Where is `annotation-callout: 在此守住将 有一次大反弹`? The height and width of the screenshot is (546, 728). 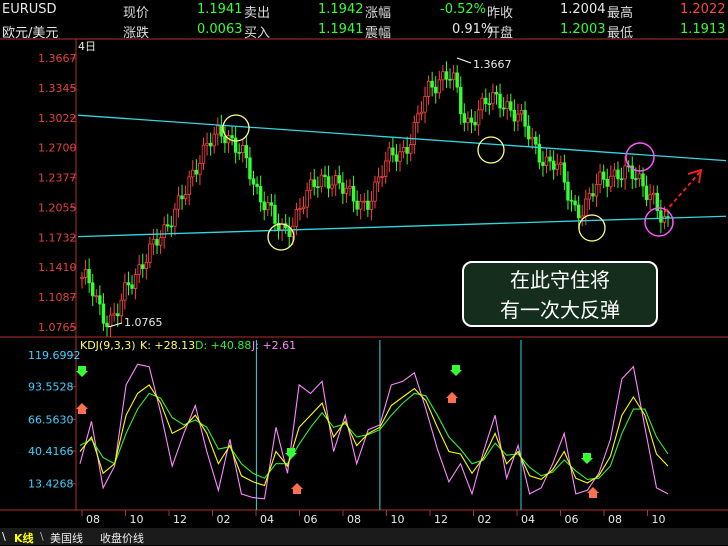
annotation-callout: 在此守住将 有一次大反弹 is located at coordinates (560, 294).